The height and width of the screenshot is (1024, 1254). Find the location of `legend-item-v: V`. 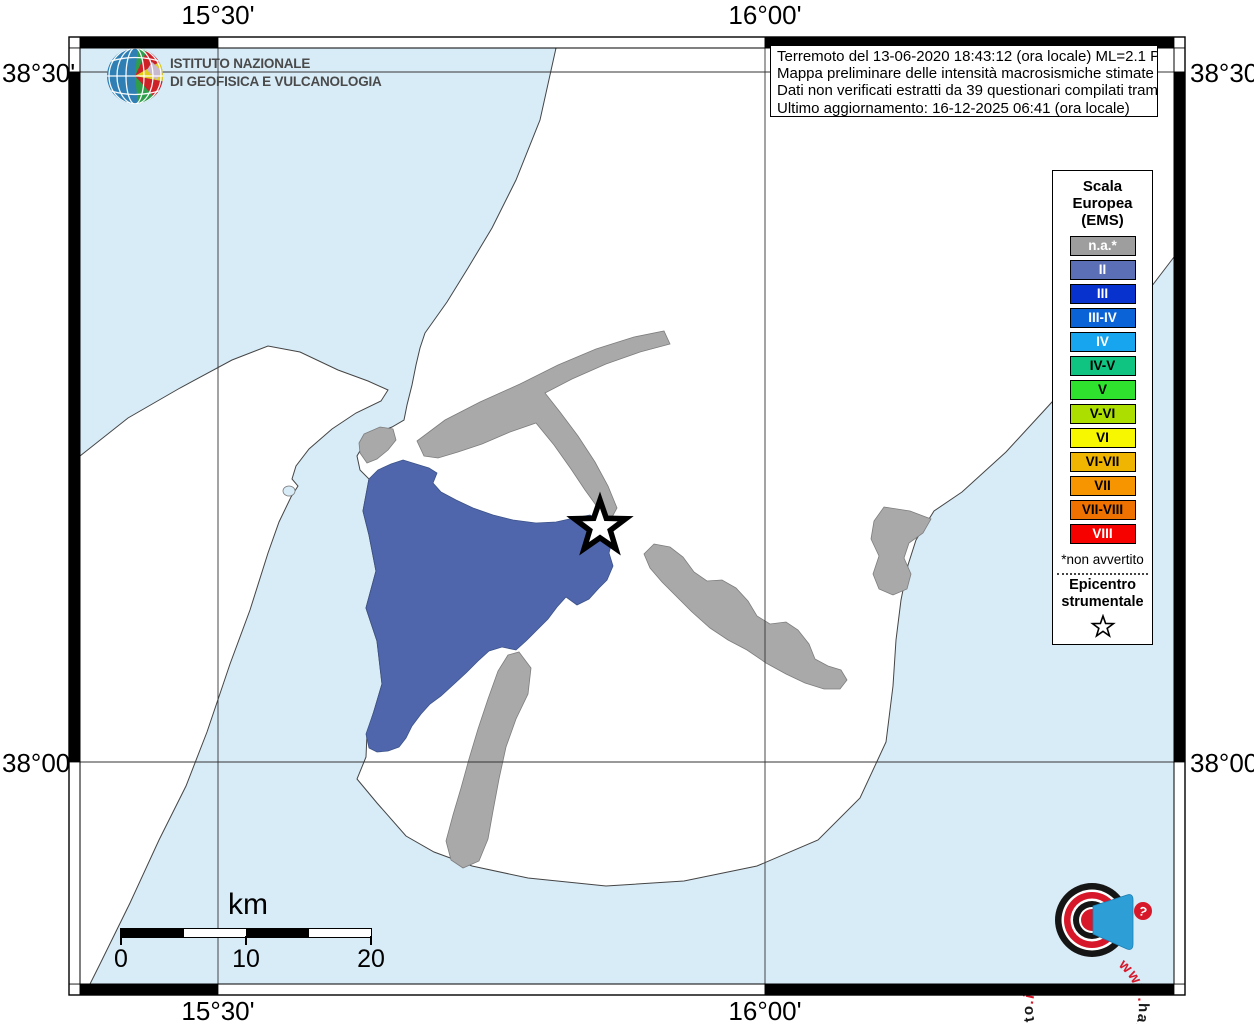

legend-item-v: V is located at coordinates (1102, 392).